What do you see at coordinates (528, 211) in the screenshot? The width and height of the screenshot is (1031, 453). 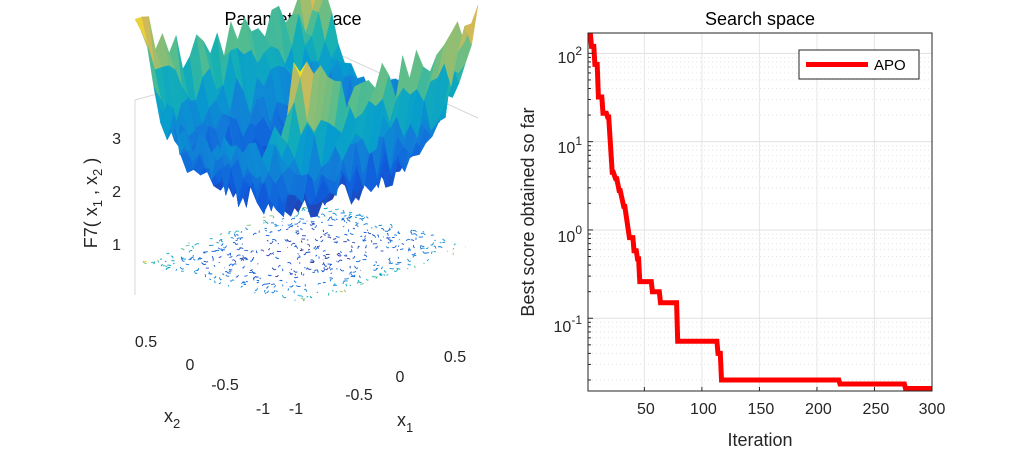 I see `y-axis-label: Best score obtained so far` at bounding box center [528, 211].